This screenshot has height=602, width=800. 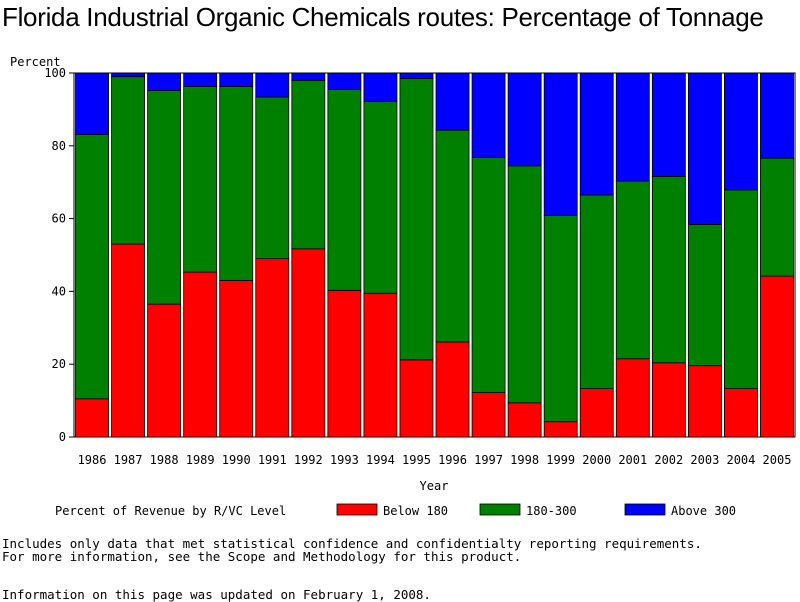 What do you see at coordinates (668, 460) in the screenshot?
I see `x-tick-label-2002: 2002` at bounding box center [668, 460].